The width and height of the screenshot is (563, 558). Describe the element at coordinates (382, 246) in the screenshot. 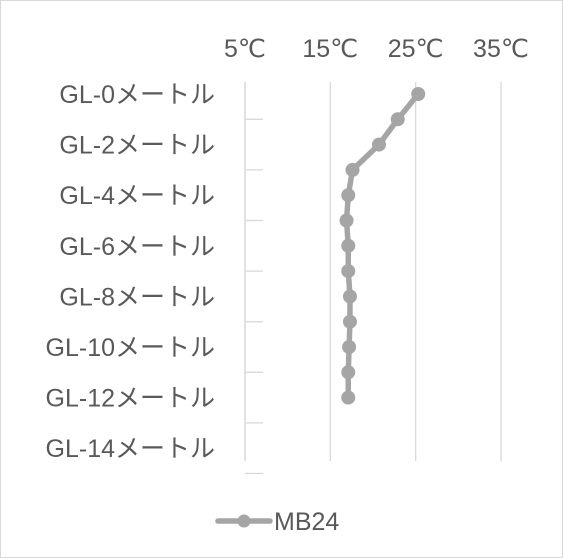

I see `series-layer` at that location.